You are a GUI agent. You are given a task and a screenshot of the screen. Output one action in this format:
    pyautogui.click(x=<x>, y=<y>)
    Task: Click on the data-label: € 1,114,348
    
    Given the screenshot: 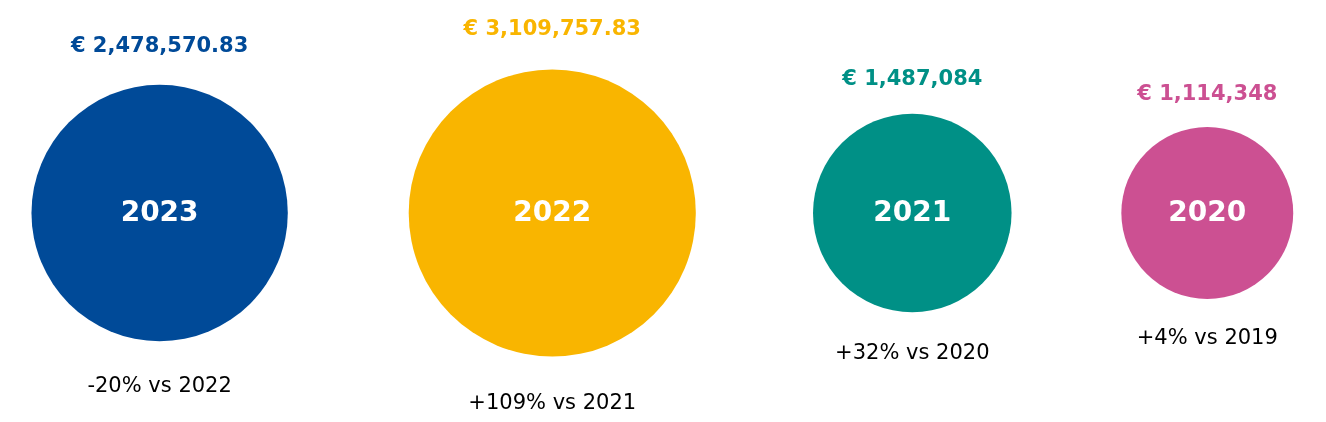 What is the action you would take?
    pyautogui.click(x=1207, y=93)
    